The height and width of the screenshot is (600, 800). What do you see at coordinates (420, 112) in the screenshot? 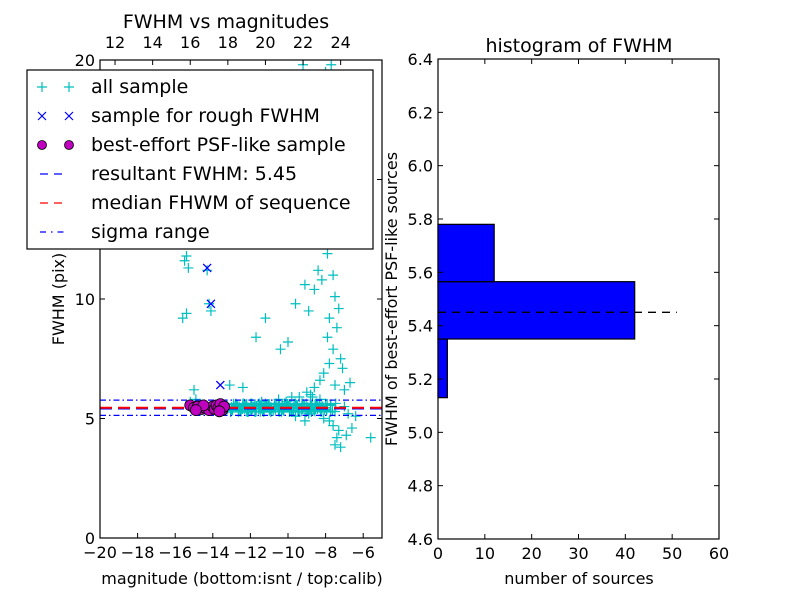
I see `right-y-tick-label: 6.2` at bounding box center [420, 112].